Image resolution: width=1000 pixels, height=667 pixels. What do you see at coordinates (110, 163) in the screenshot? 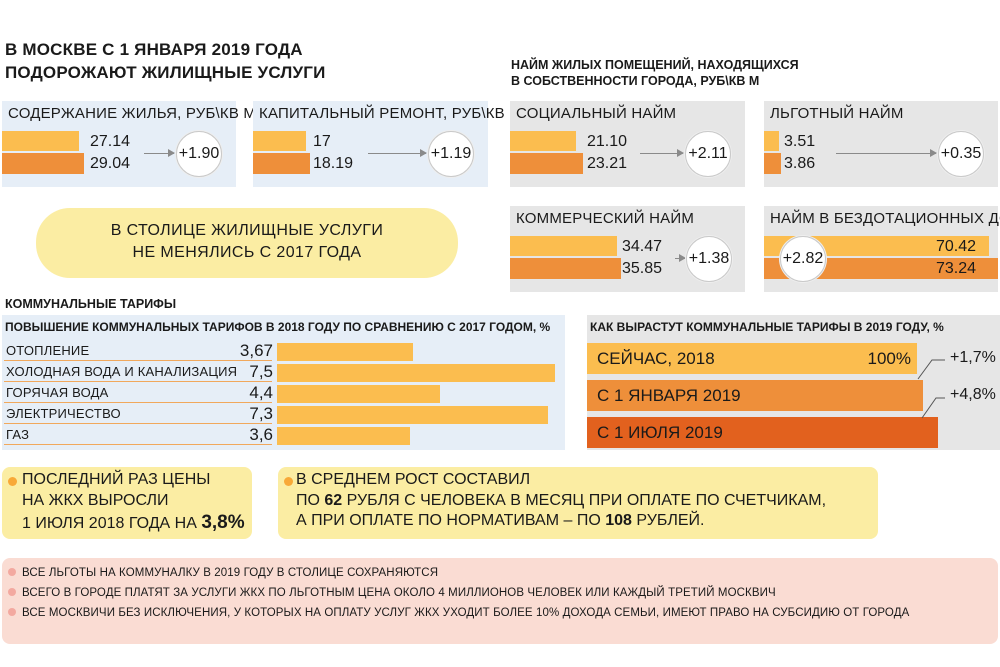
I see `value-2019: 29.04` at bounding box center [110, 163].